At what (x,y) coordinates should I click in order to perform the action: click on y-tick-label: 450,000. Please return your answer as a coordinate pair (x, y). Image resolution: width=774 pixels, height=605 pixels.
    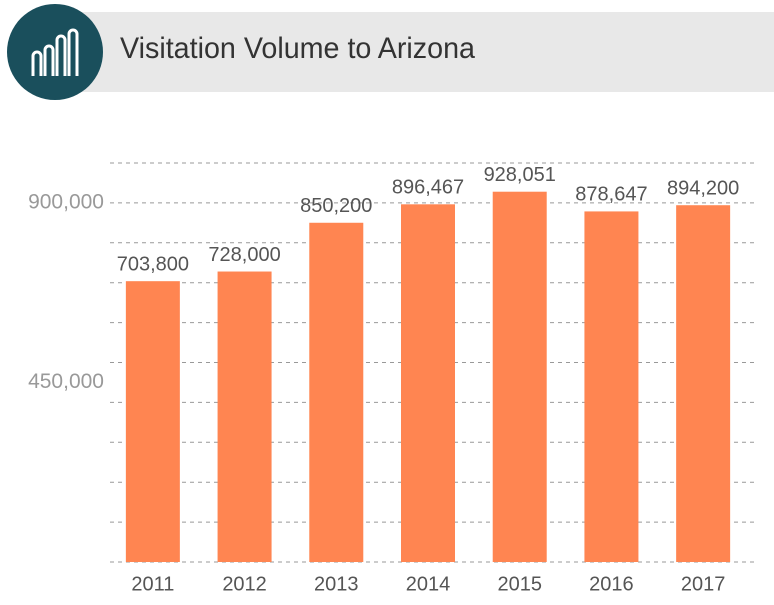
    Looking at the image, I should click on (66, 381).